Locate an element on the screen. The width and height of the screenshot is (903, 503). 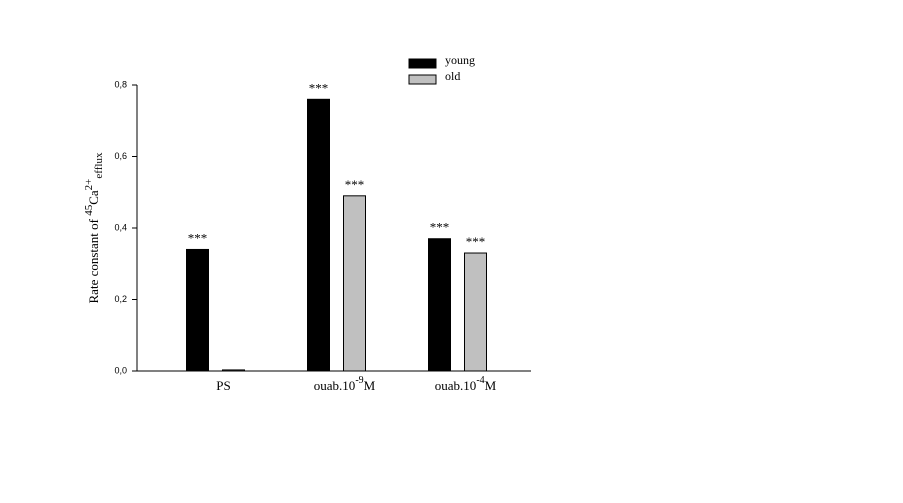
y-tick-label: 0,8 is located at coordinates (120, 84).